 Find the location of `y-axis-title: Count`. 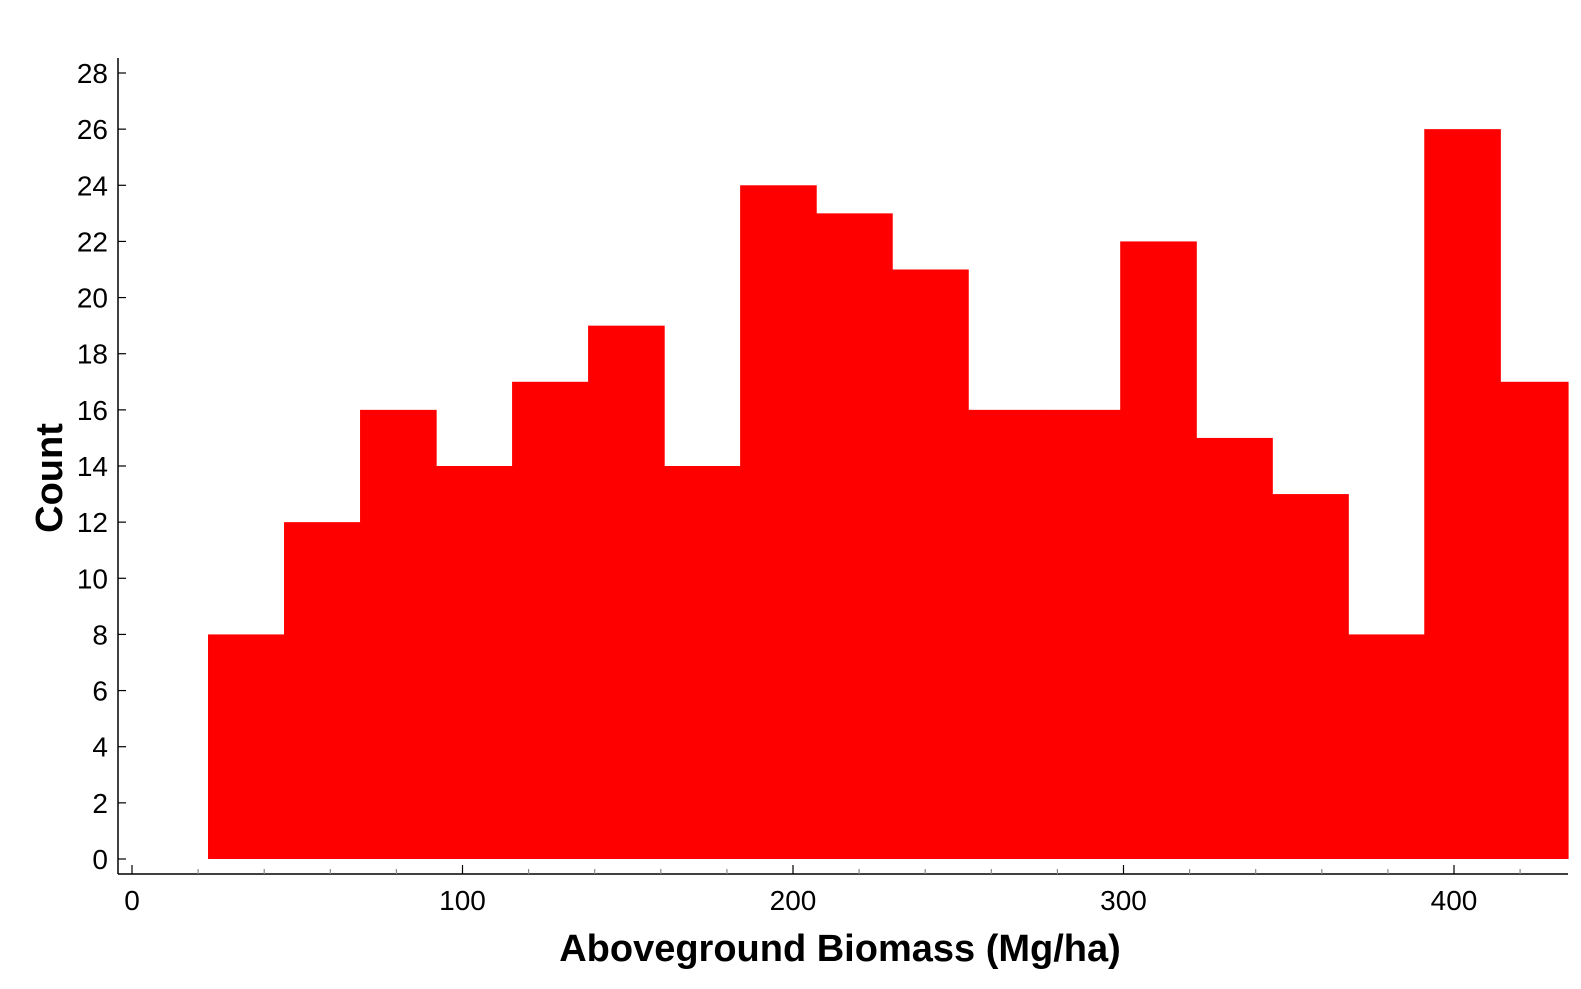

y-axis-title: Count is located at coordinates (50, 478).